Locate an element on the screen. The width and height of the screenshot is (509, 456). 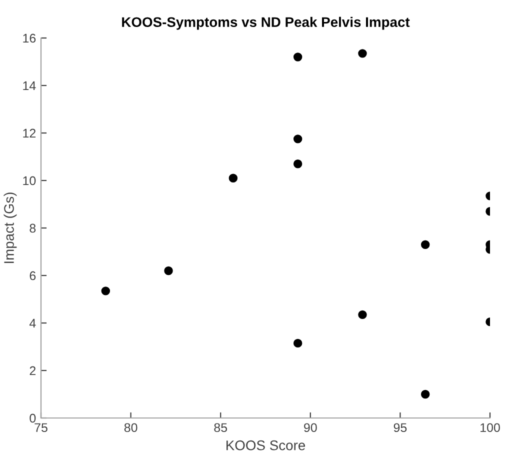
y-tick-label: 2 is located at coordinates (33, 371).